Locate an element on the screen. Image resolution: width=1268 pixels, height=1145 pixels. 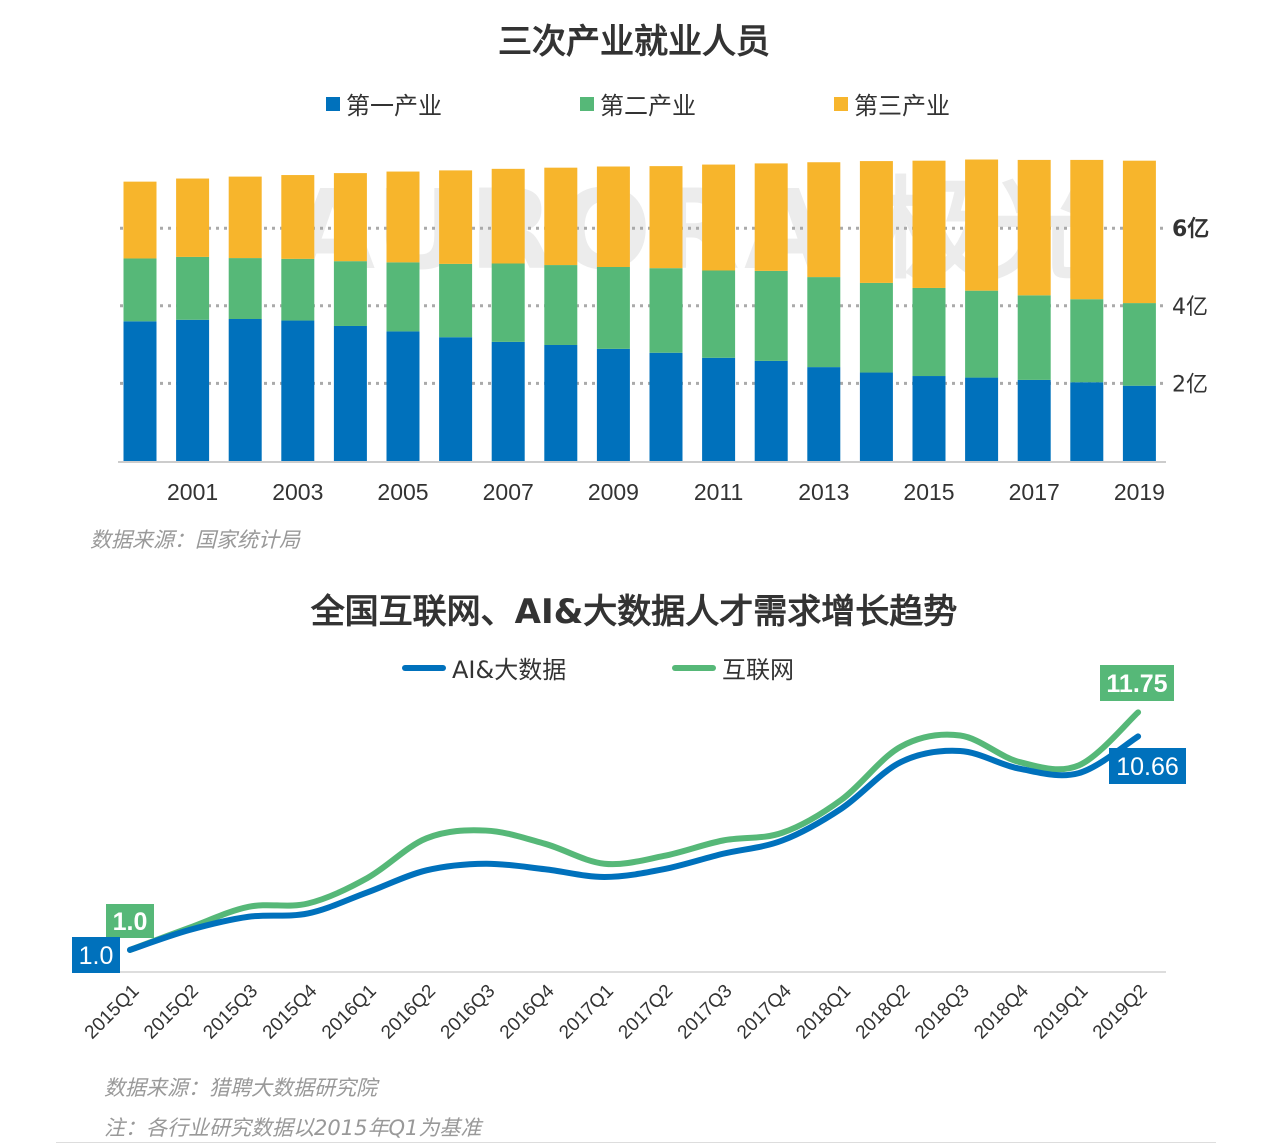
data-label-internet-end-bg is located at coordinates (1137, 683).